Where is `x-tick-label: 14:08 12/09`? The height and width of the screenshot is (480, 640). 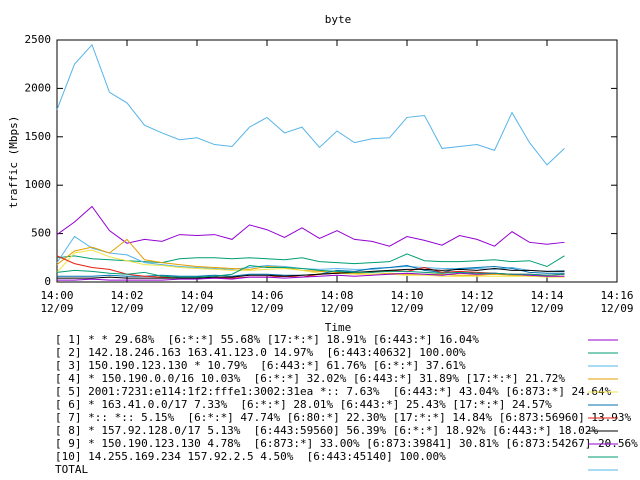 x-tick-label: 14:08 12/09 is located at coordinates (337, 302).